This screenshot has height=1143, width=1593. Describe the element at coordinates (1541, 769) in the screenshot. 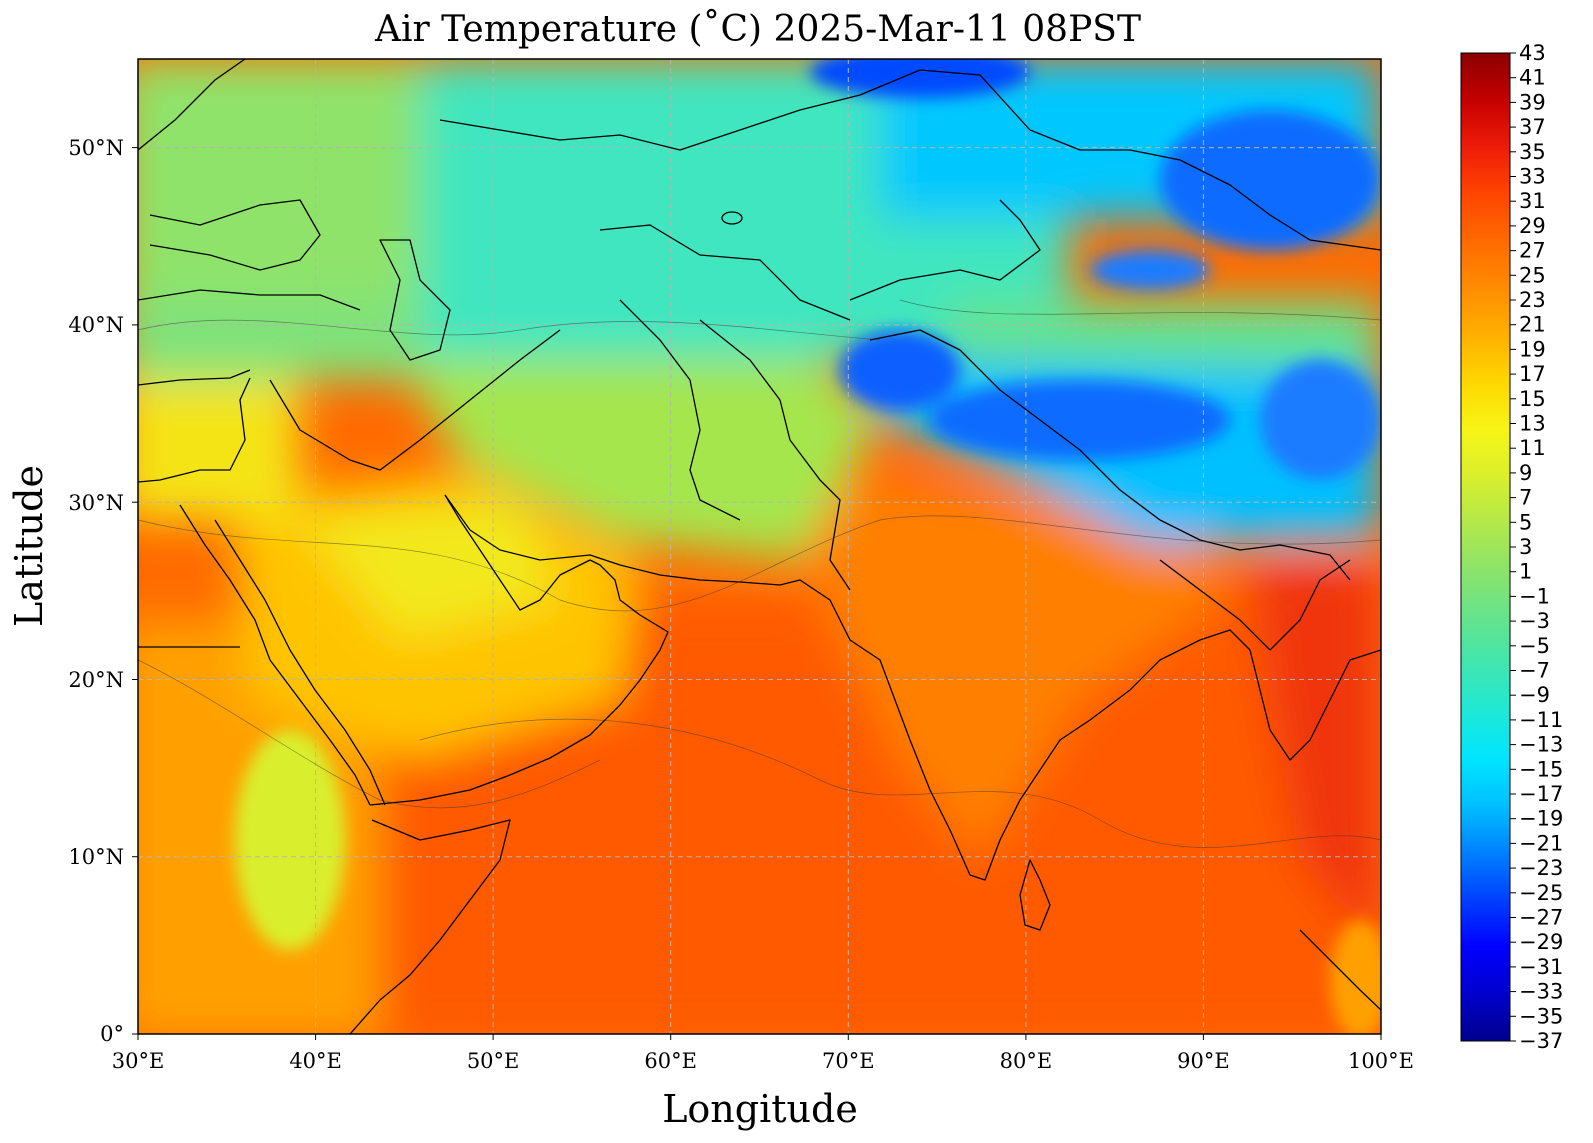

I see `colorbar-tick-label: −15` at that location.